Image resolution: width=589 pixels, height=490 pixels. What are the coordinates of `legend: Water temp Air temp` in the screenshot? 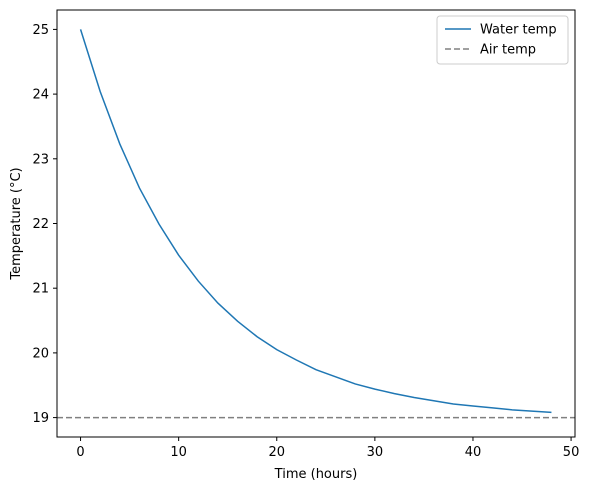 It's located at (502, 40).